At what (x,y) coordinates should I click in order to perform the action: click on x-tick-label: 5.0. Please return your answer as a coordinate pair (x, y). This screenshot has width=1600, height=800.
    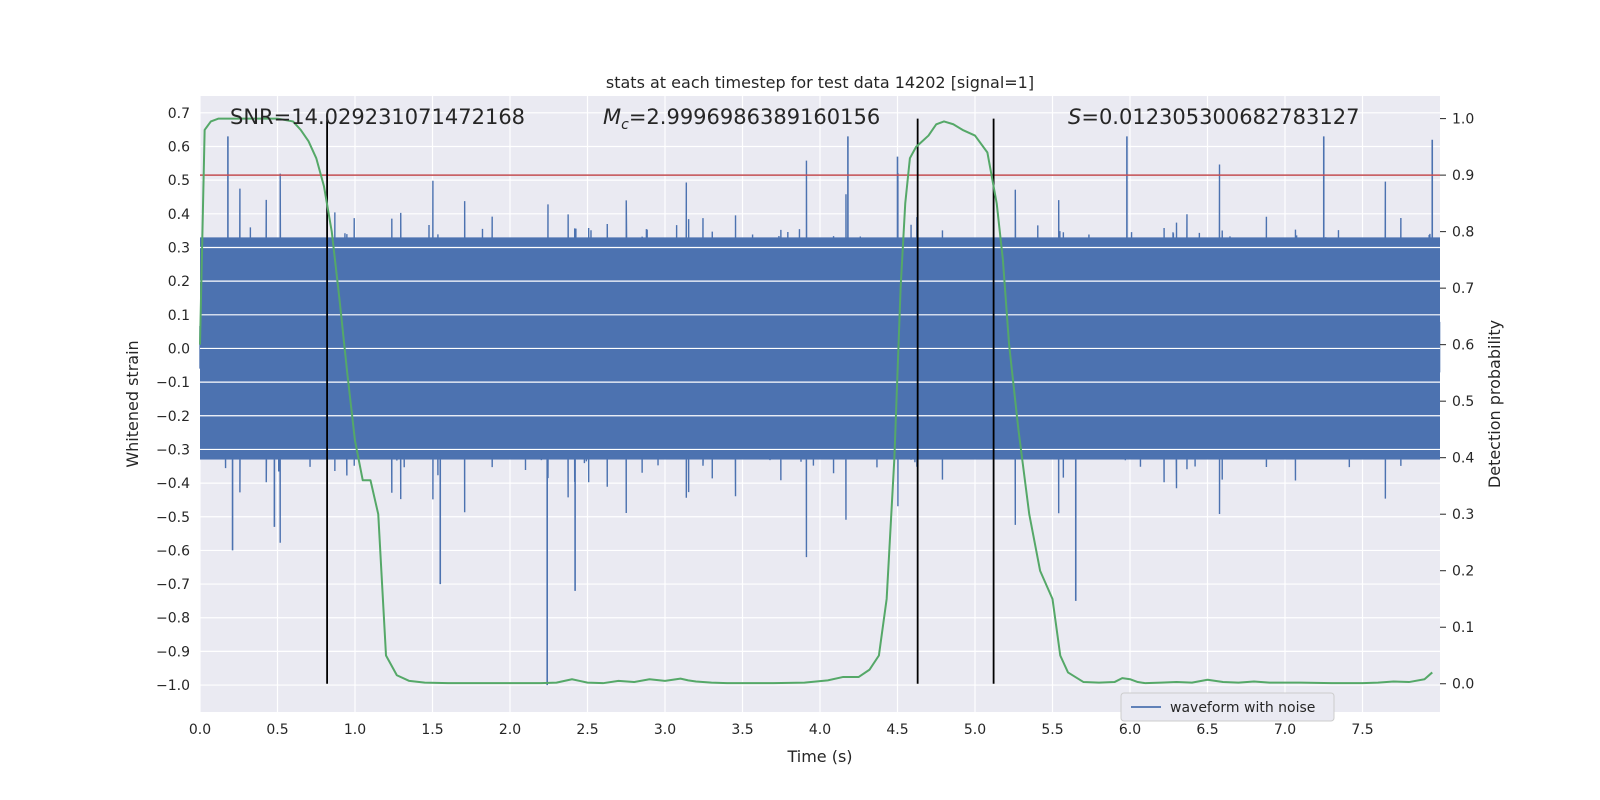
    Looking at the image, I should click on (975, 730).